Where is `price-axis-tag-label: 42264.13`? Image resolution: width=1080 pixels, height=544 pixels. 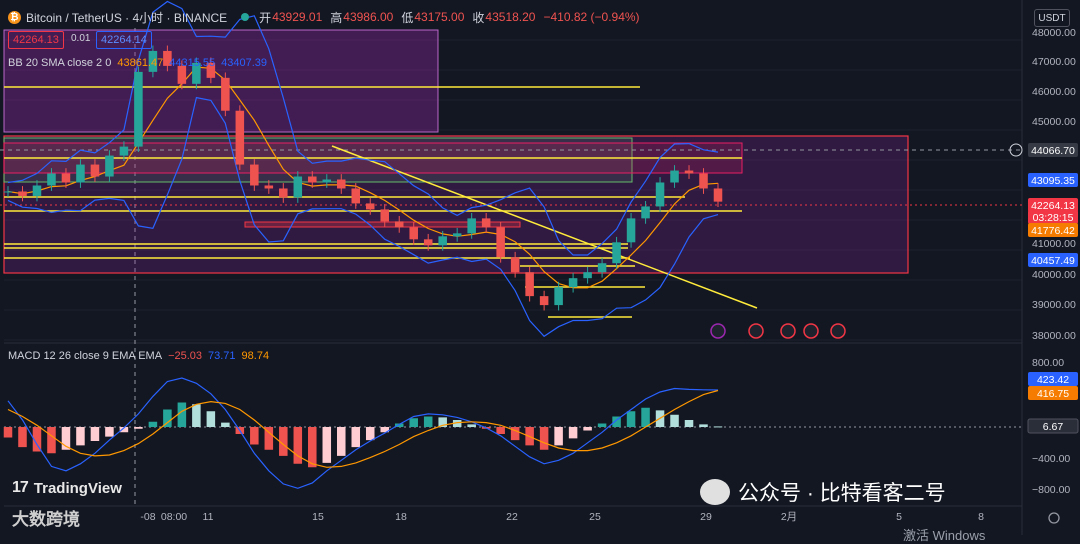 price-axis-tag-label: 42264.13 is located at coordinates (1053, 206).